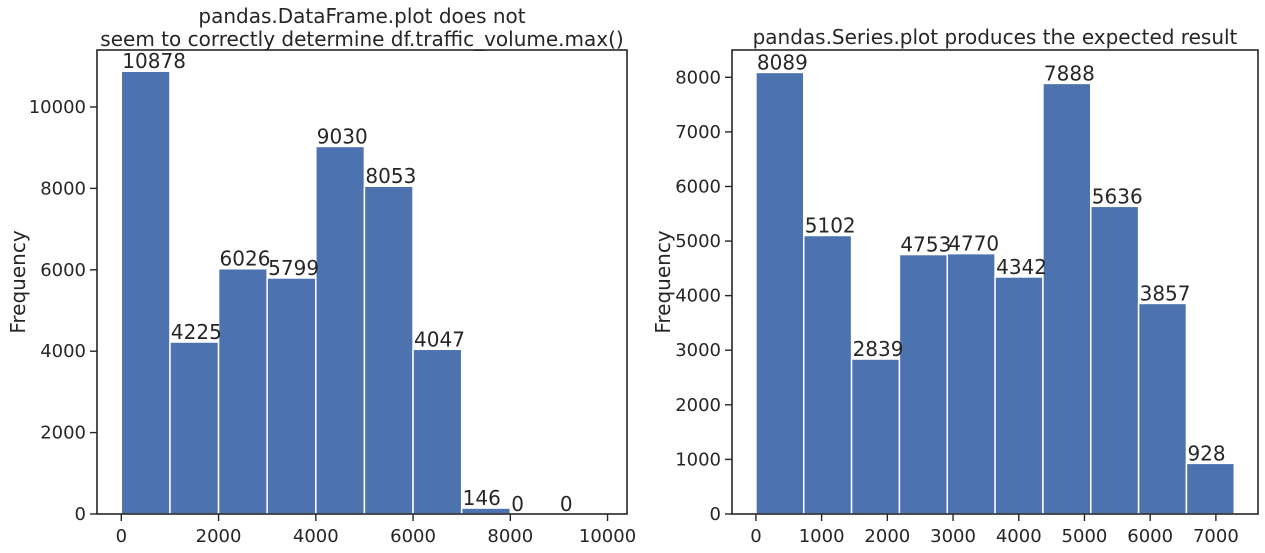  Describe the element at coordinates (698, 132) in the screenshot. I see `y-tick-label: 7000` at that location.